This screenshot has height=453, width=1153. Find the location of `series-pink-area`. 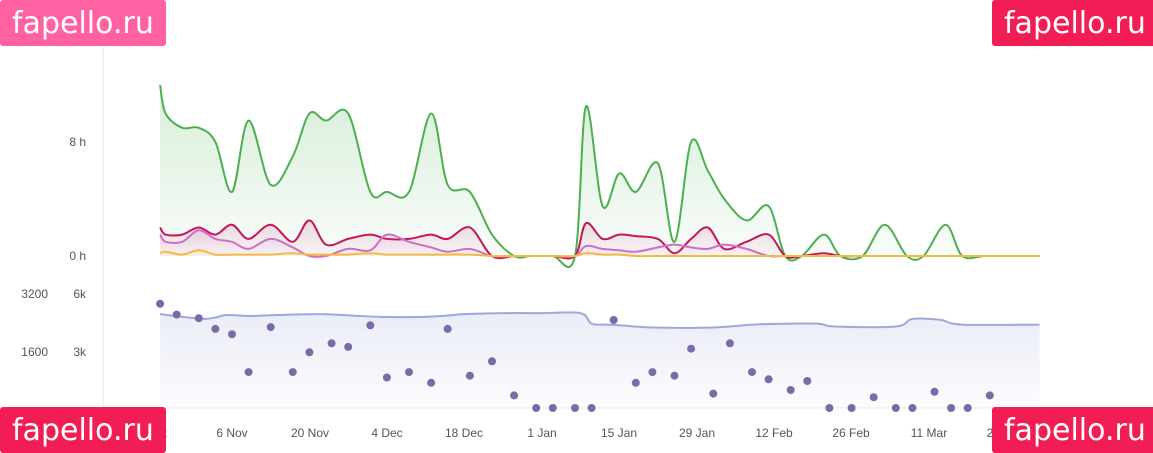

series-pink-area is located at coordinates (600, 243).